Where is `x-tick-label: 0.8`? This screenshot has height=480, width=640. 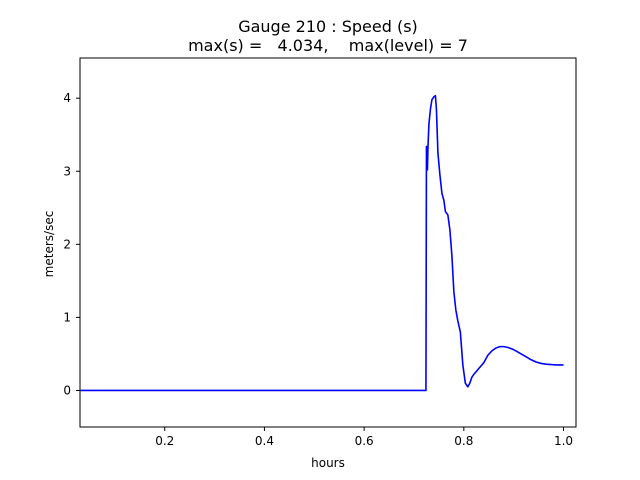 x-tick-label: 0.8 is located at coordinates (463, 441).